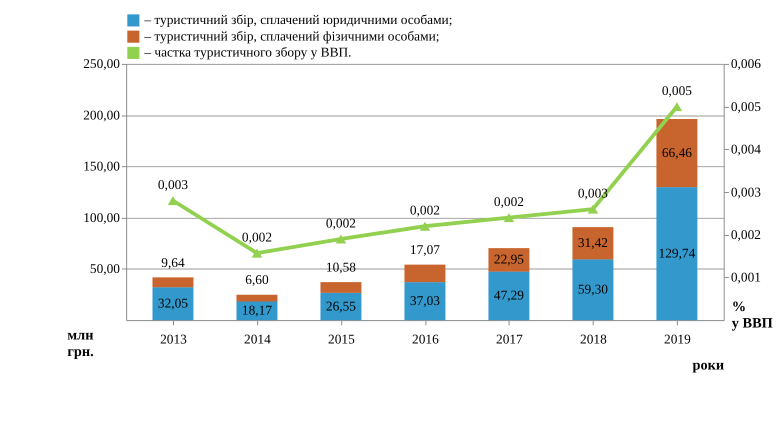 This screenshot has width=782, height=421. I want to click on data-label: 17,07, so click(425, 250).